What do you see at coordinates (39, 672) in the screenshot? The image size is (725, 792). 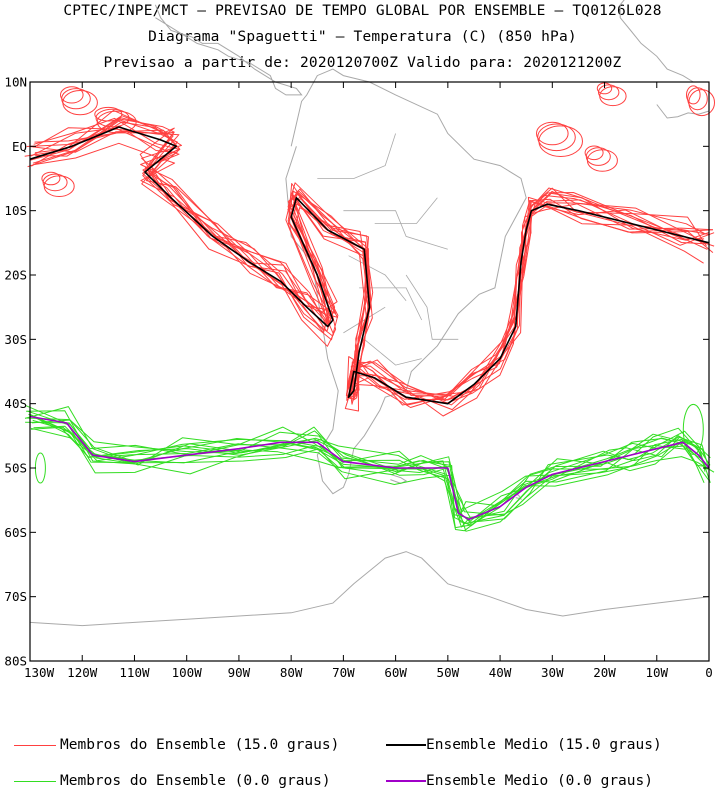 I see `lon-label: 130W` at bounding box center [39, 672].